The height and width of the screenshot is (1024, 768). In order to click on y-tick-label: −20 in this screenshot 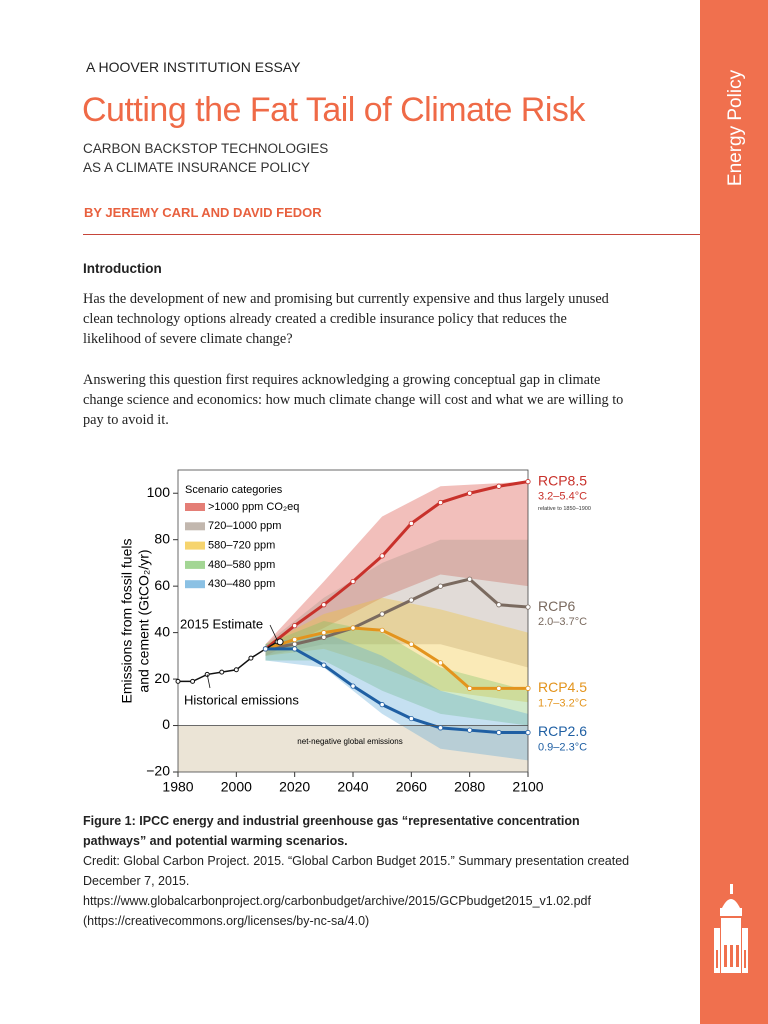, I will do `click(158, 771)`.